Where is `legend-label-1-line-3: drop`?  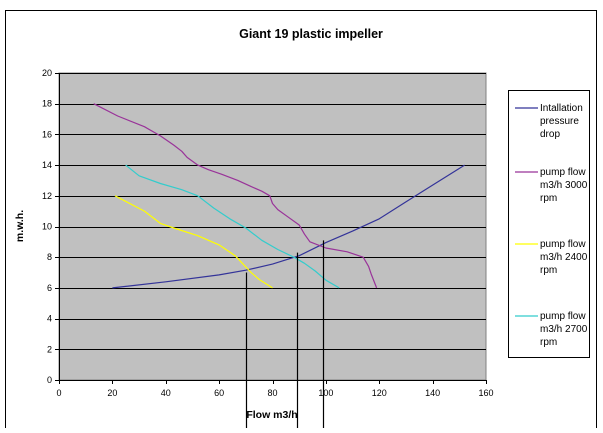 legend-label-1-line-3: drop is located at coordinates (550, 134).